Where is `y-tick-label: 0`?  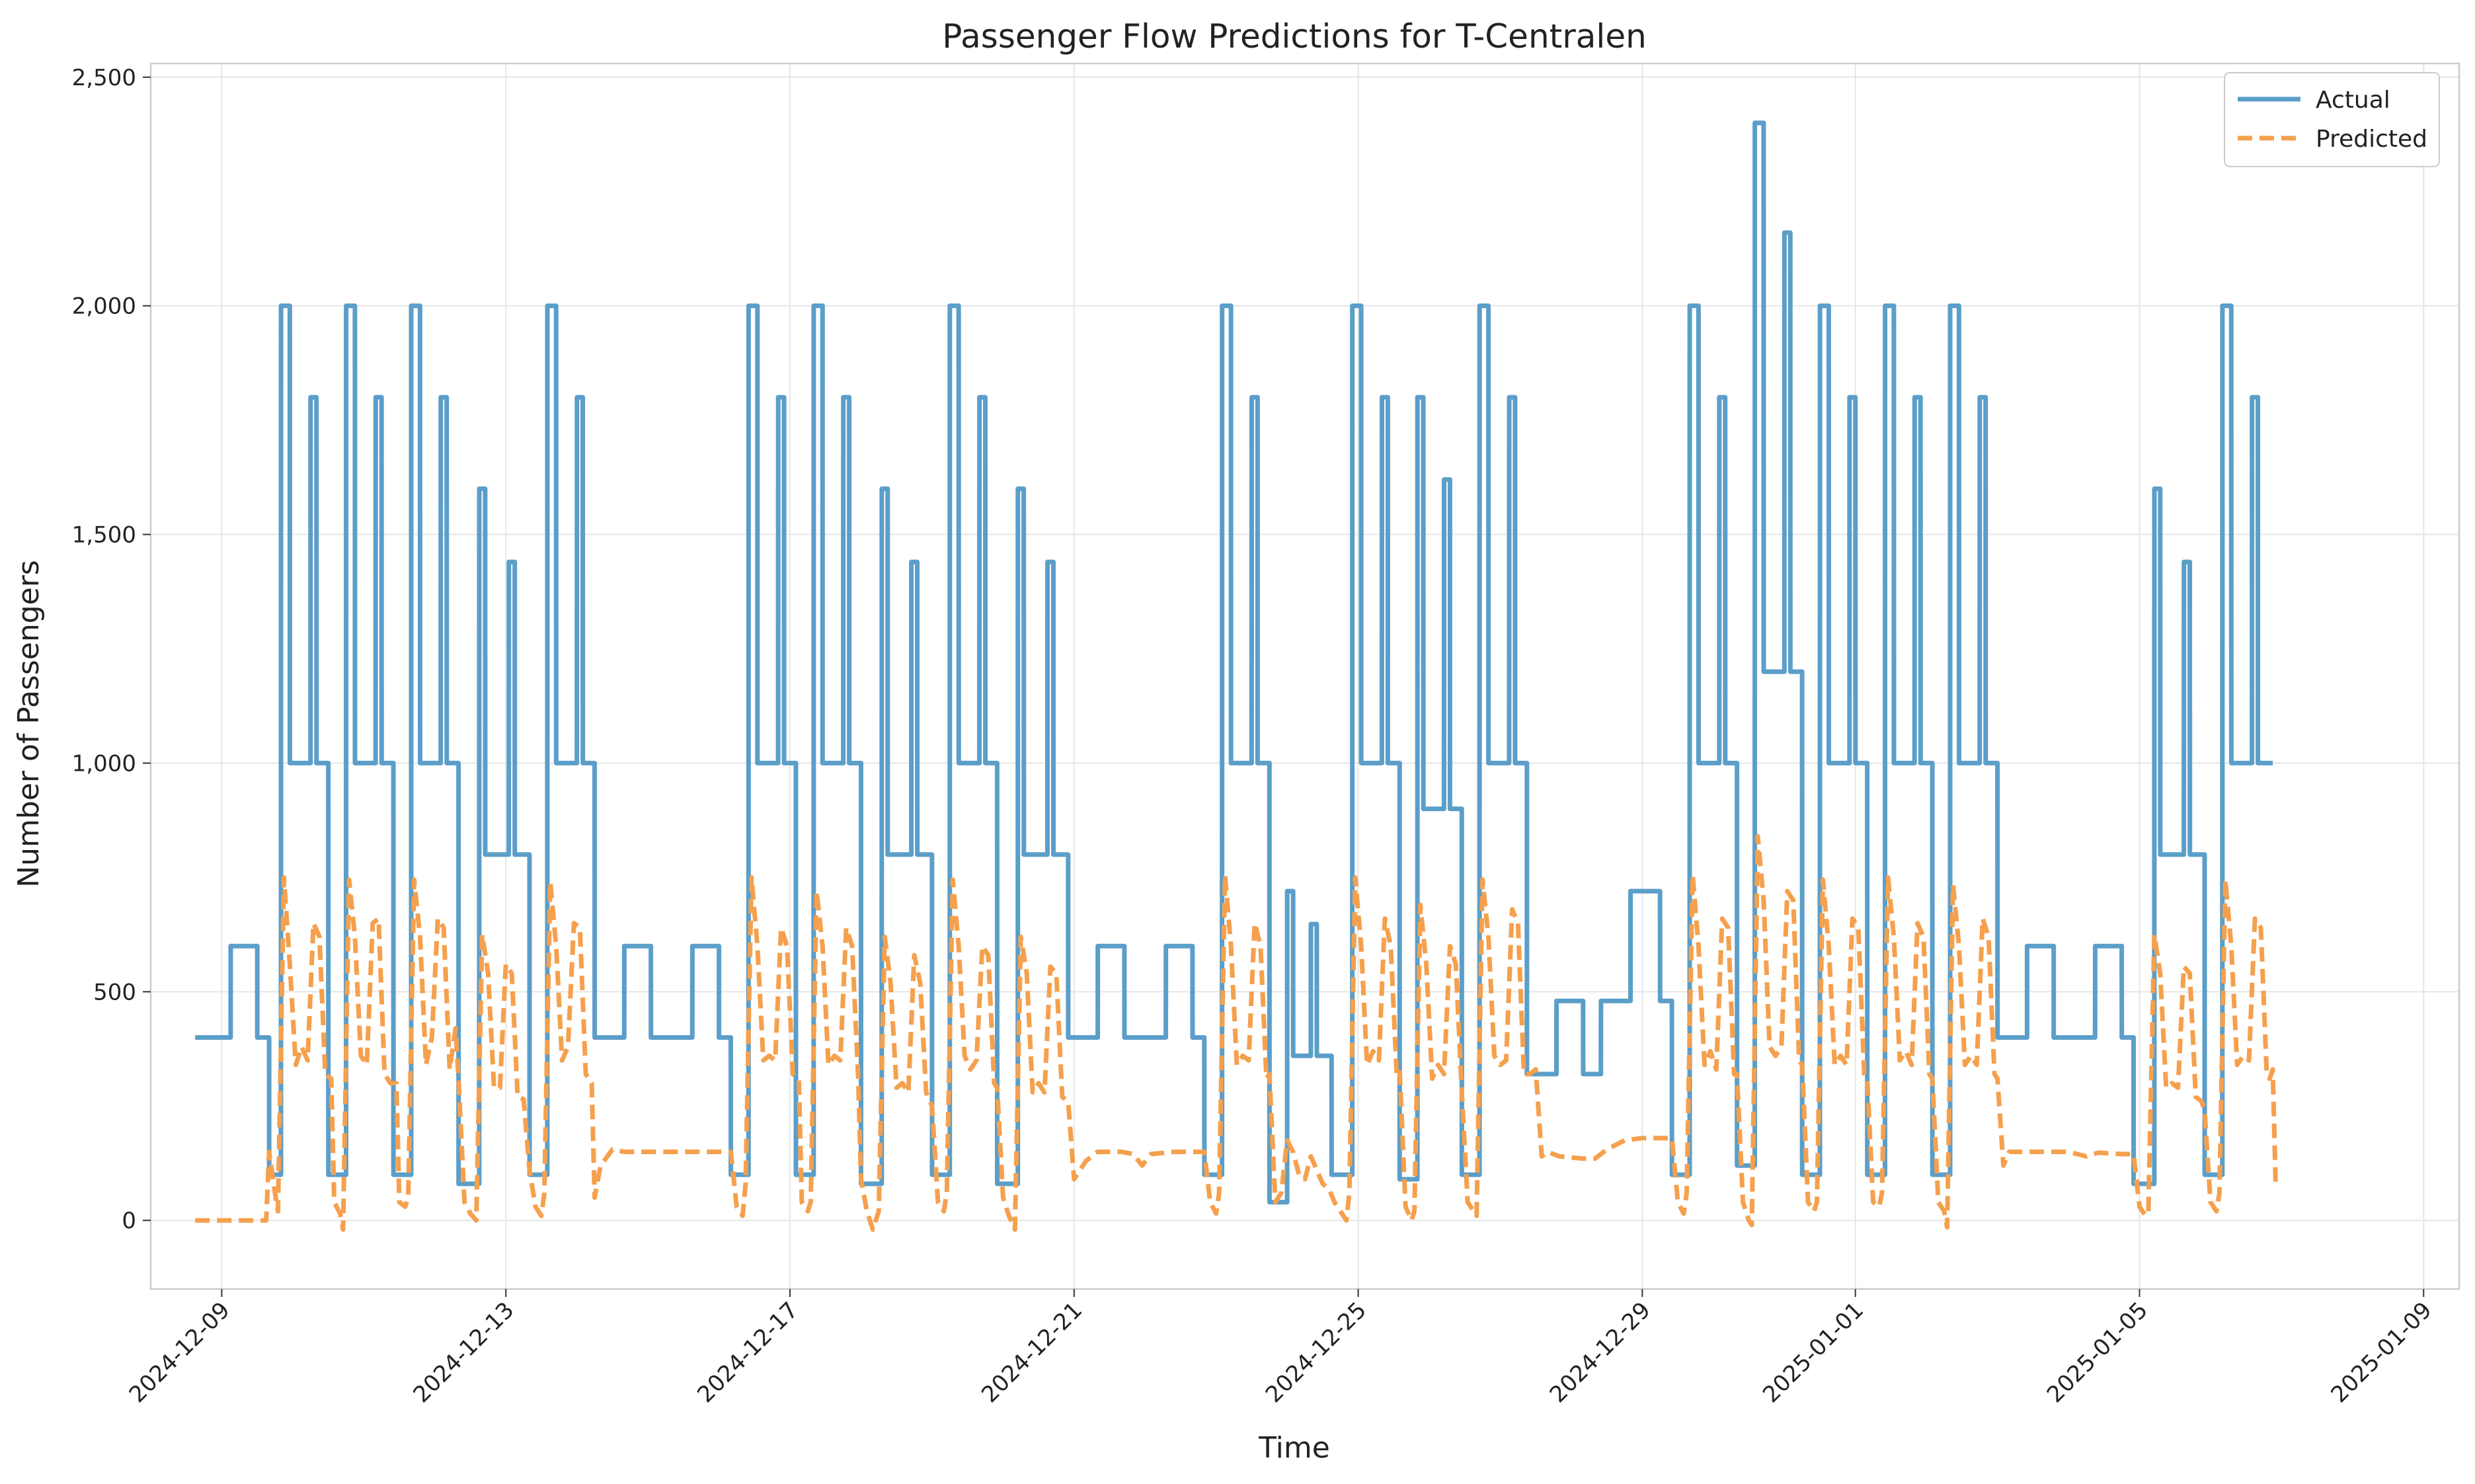 y-tick-label: 0 is located at coordinates (129, 1221).